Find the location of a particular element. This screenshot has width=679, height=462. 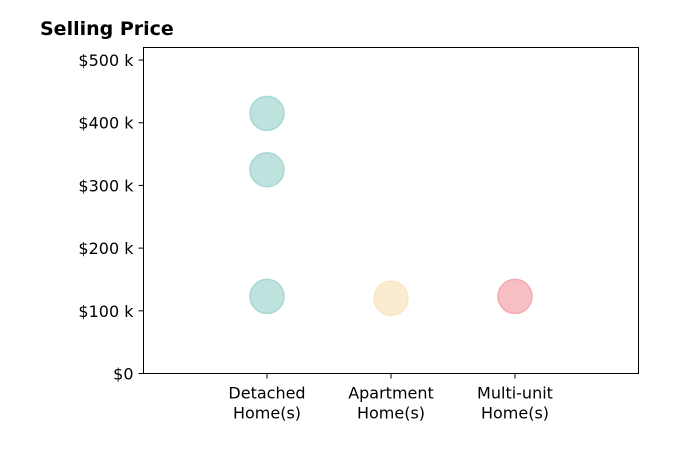

y-tick-label: $500 k is located at coordinates (106, 60).